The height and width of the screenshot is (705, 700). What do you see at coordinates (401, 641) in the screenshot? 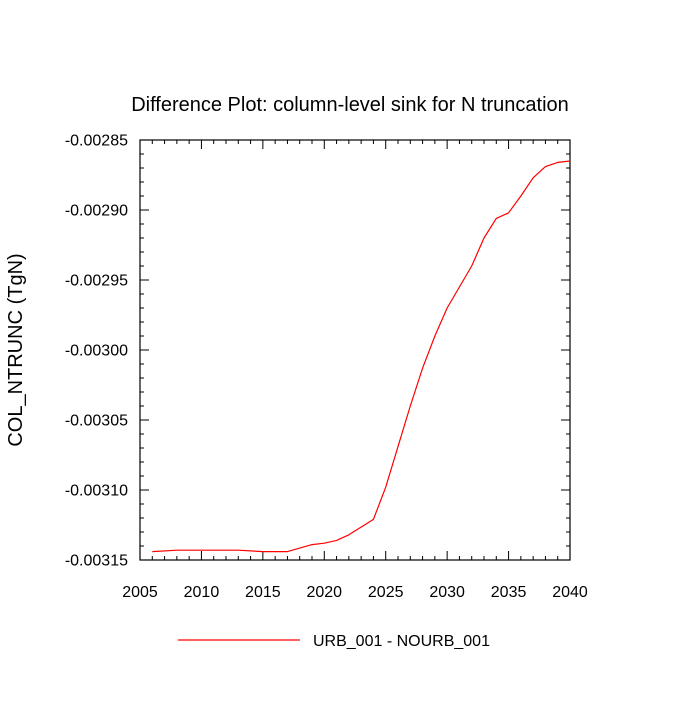
I see `legend-label: URB_001 - NOURB_001` at bounding box center [401, 641].